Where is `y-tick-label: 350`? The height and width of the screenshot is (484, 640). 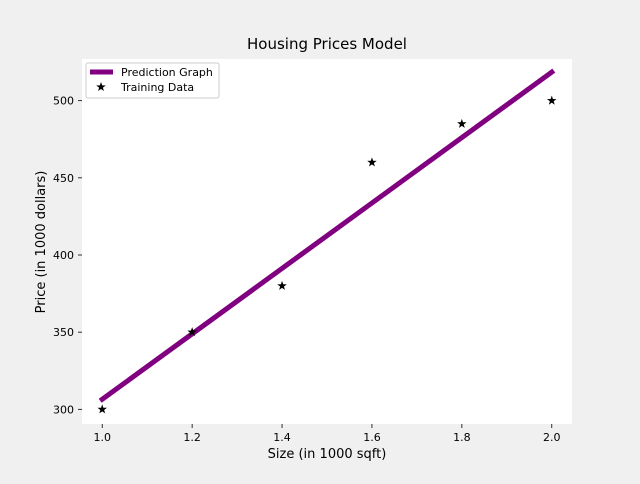 y-tick-label: 350 is located at coordinates (63, 332).